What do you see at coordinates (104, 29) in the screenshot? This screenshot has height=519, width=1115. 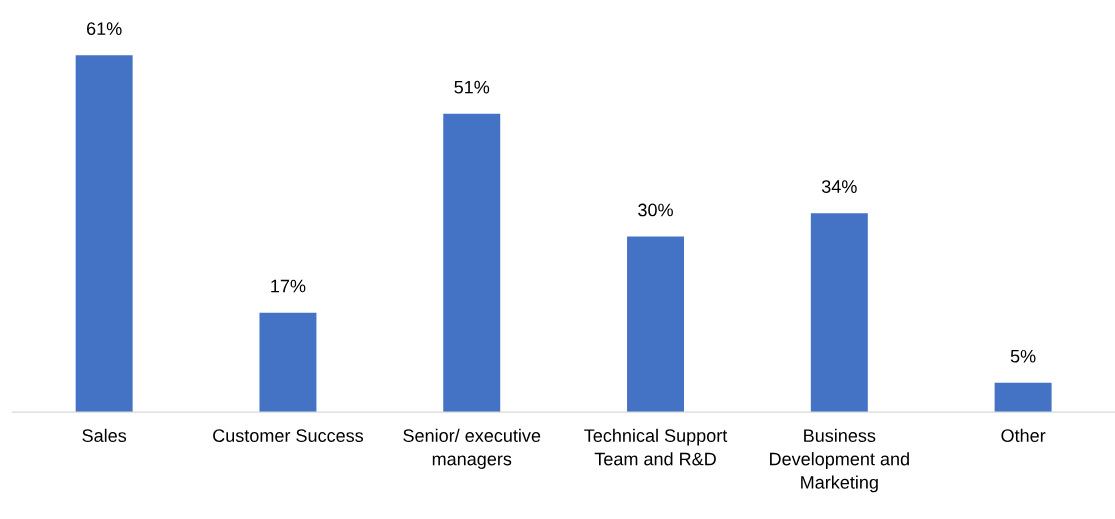 I see `data-label: 61%` at bounding box center [104, 29].